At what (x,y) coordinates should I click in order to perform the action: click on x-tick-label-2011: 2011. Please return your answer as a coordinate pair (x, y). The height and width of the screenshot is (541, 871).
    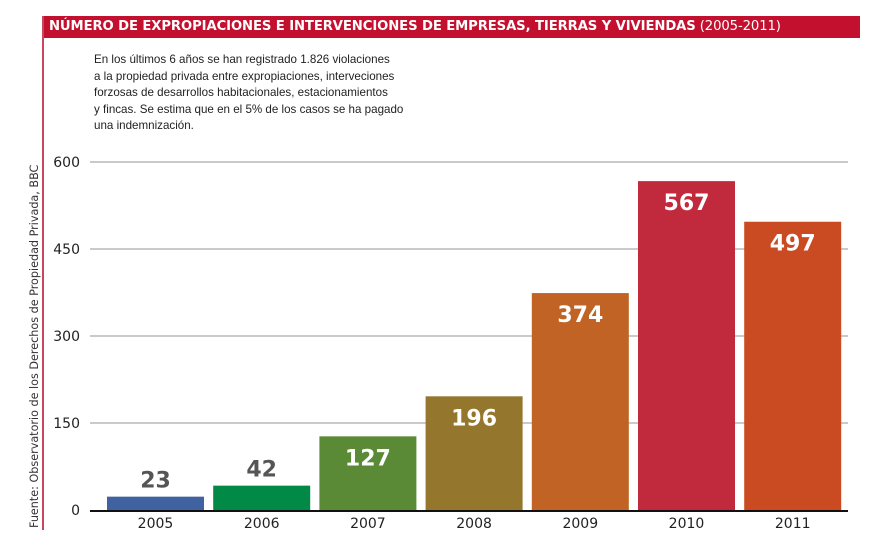
    Looking at the image, I should click on (793, 524).